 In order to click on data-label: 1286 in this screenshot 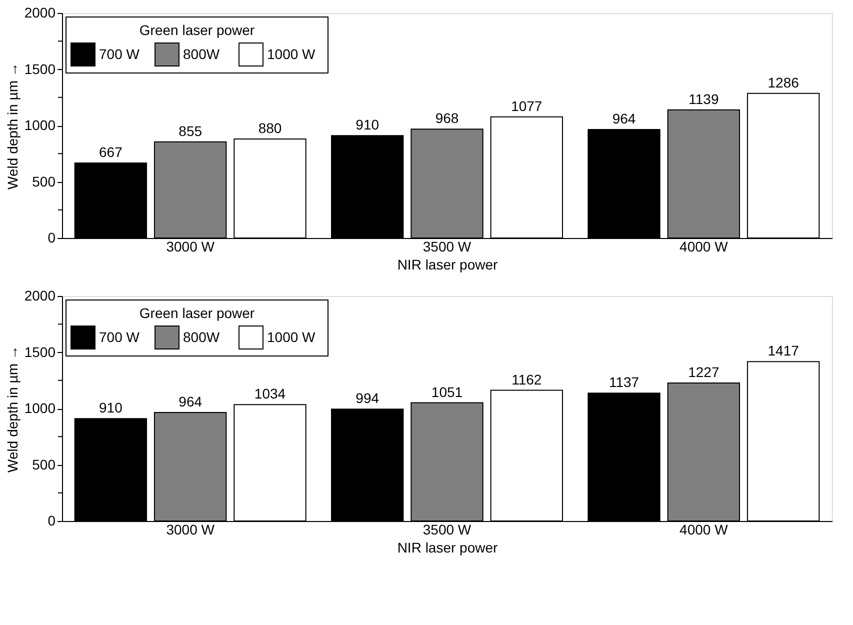, I will do `click(784, 82)`.